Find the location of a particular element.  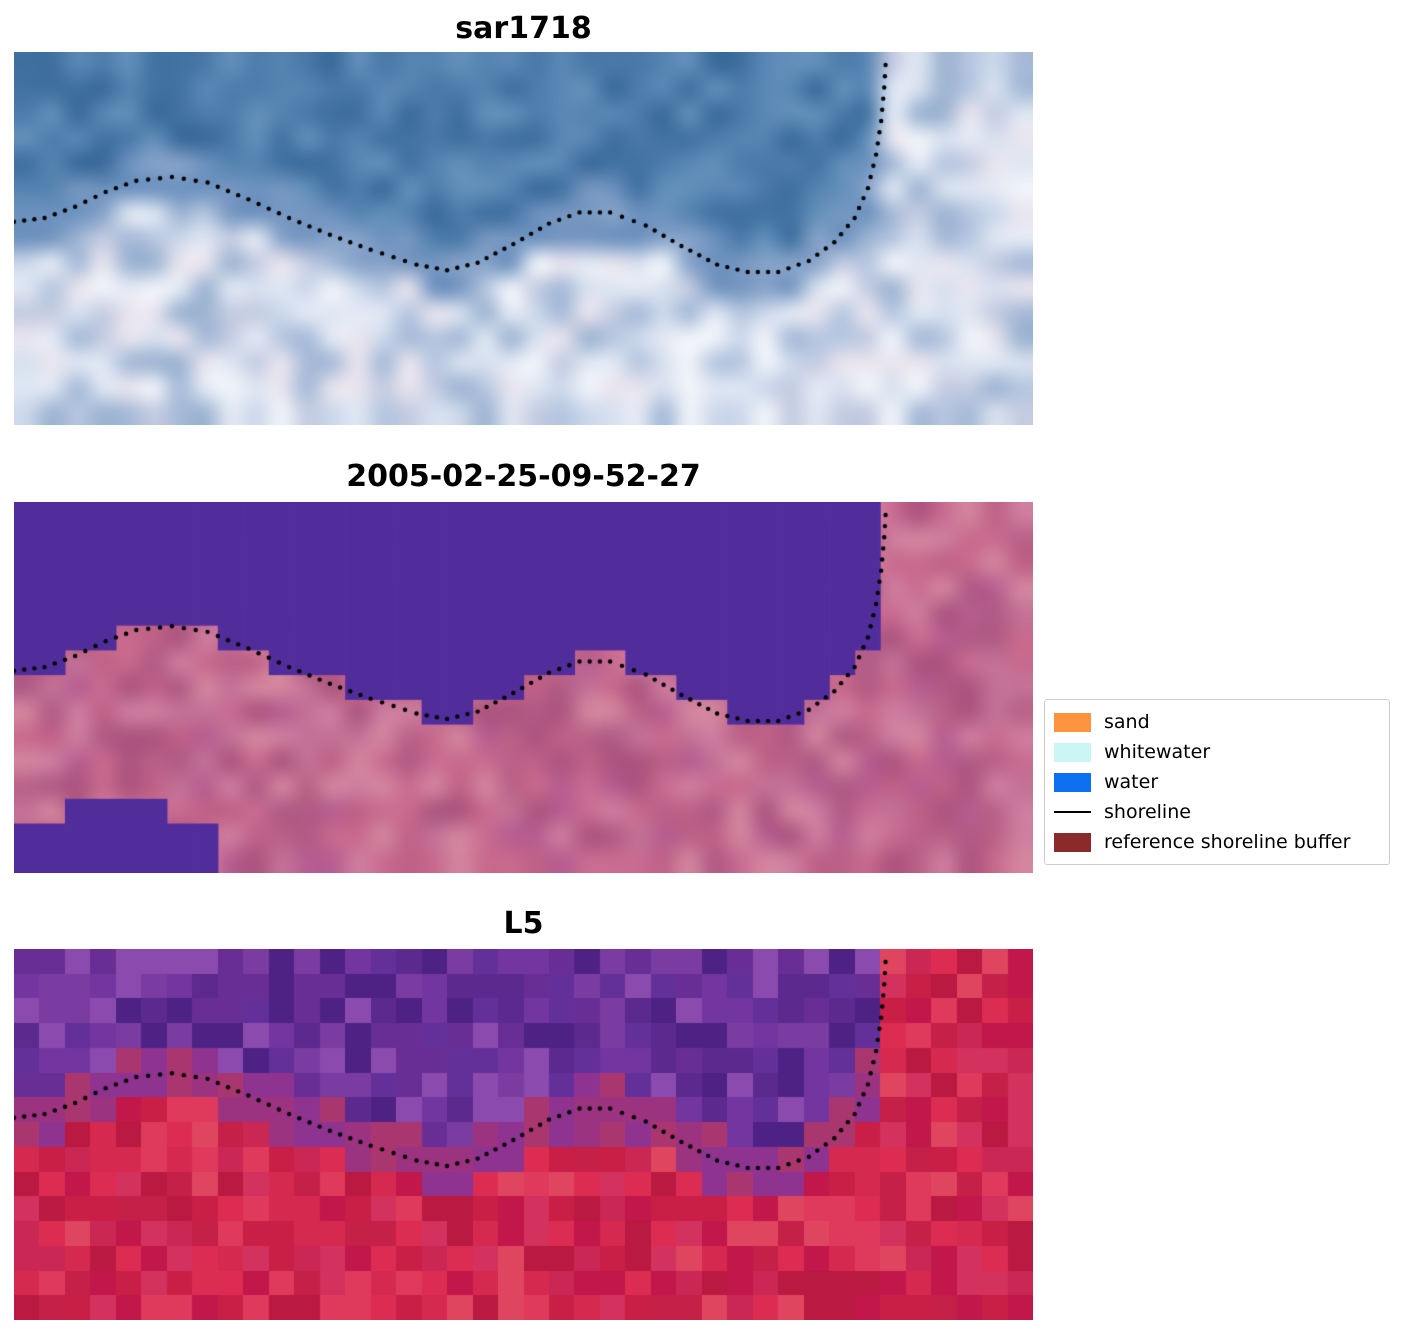

sand-color-swatch is located at coordinates (1072, 722).